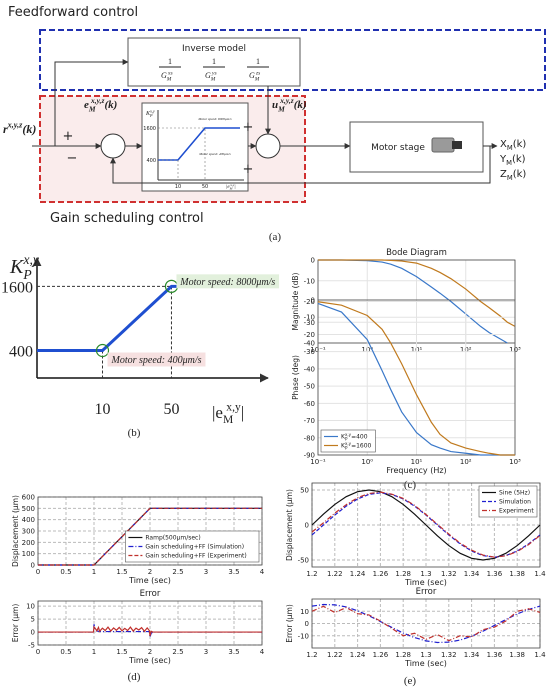 This screenshot has height=687, width=550. I want to click on x-tick-label: 1.38, so click(517, 655).